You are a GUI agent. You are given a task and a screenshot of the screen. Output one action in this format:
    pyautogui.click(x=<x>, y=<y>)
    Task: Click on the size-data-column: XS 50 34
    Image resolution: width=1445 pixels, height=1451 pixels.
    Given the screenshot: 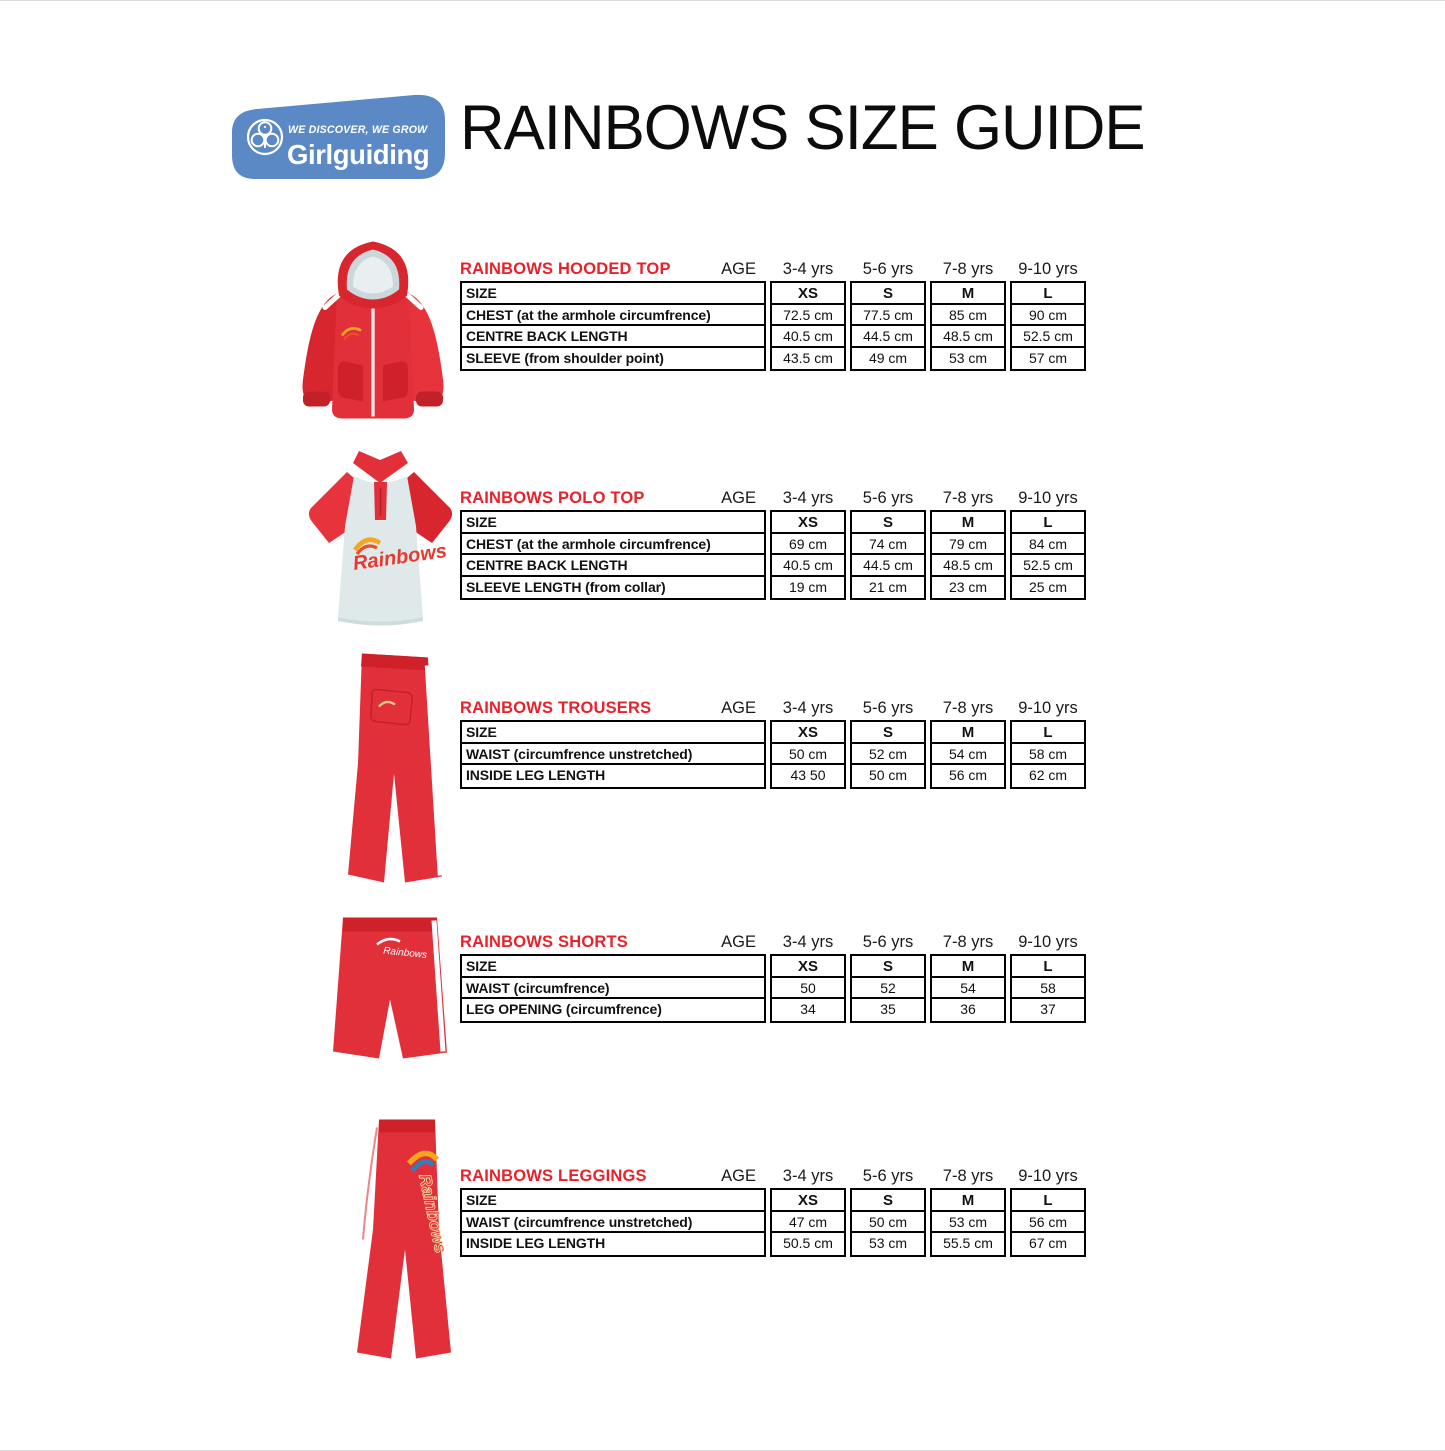 What is the action you would take?
    pyautogui.click(x=808, y=988)
    